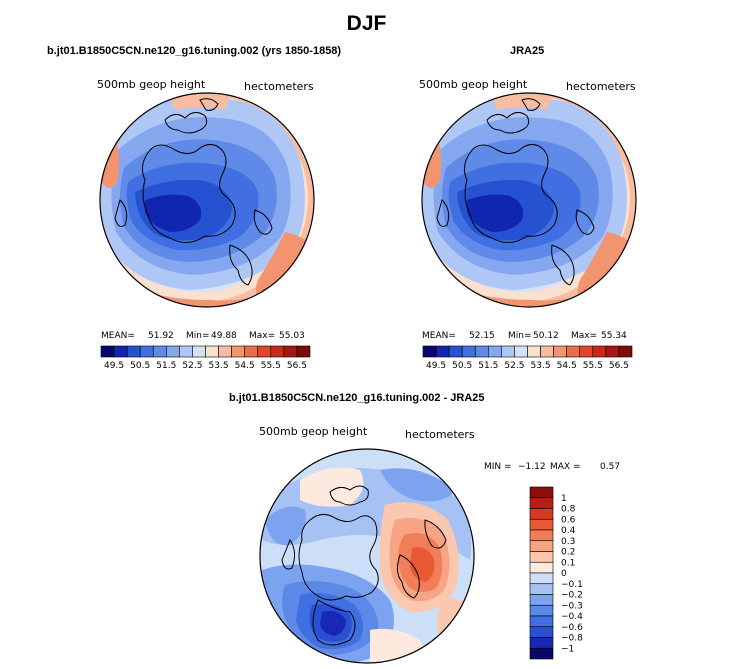 This screenshot has width=733, height=669. What do you see at coordinates (192, 366) in the screenshot?
I see `cbar1-tick-label: 52.5` at bounding box center [192, 366].